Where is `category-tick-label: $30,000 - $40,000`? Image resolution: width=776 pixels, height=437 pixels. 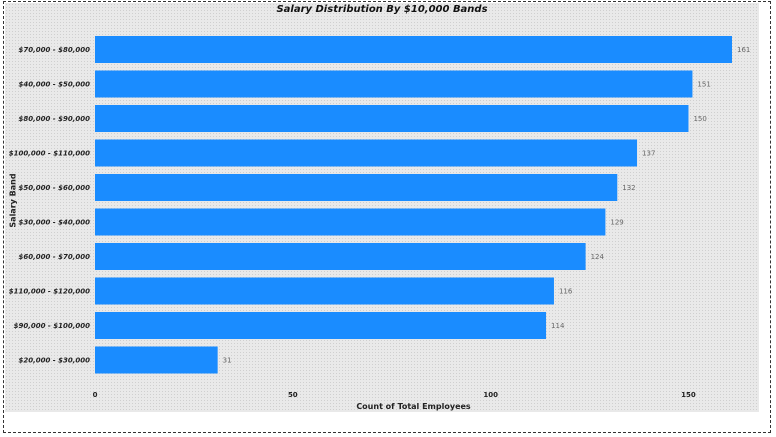
category-tick-label: $30,000 - $40,000 is located at coordinates (54, 223).